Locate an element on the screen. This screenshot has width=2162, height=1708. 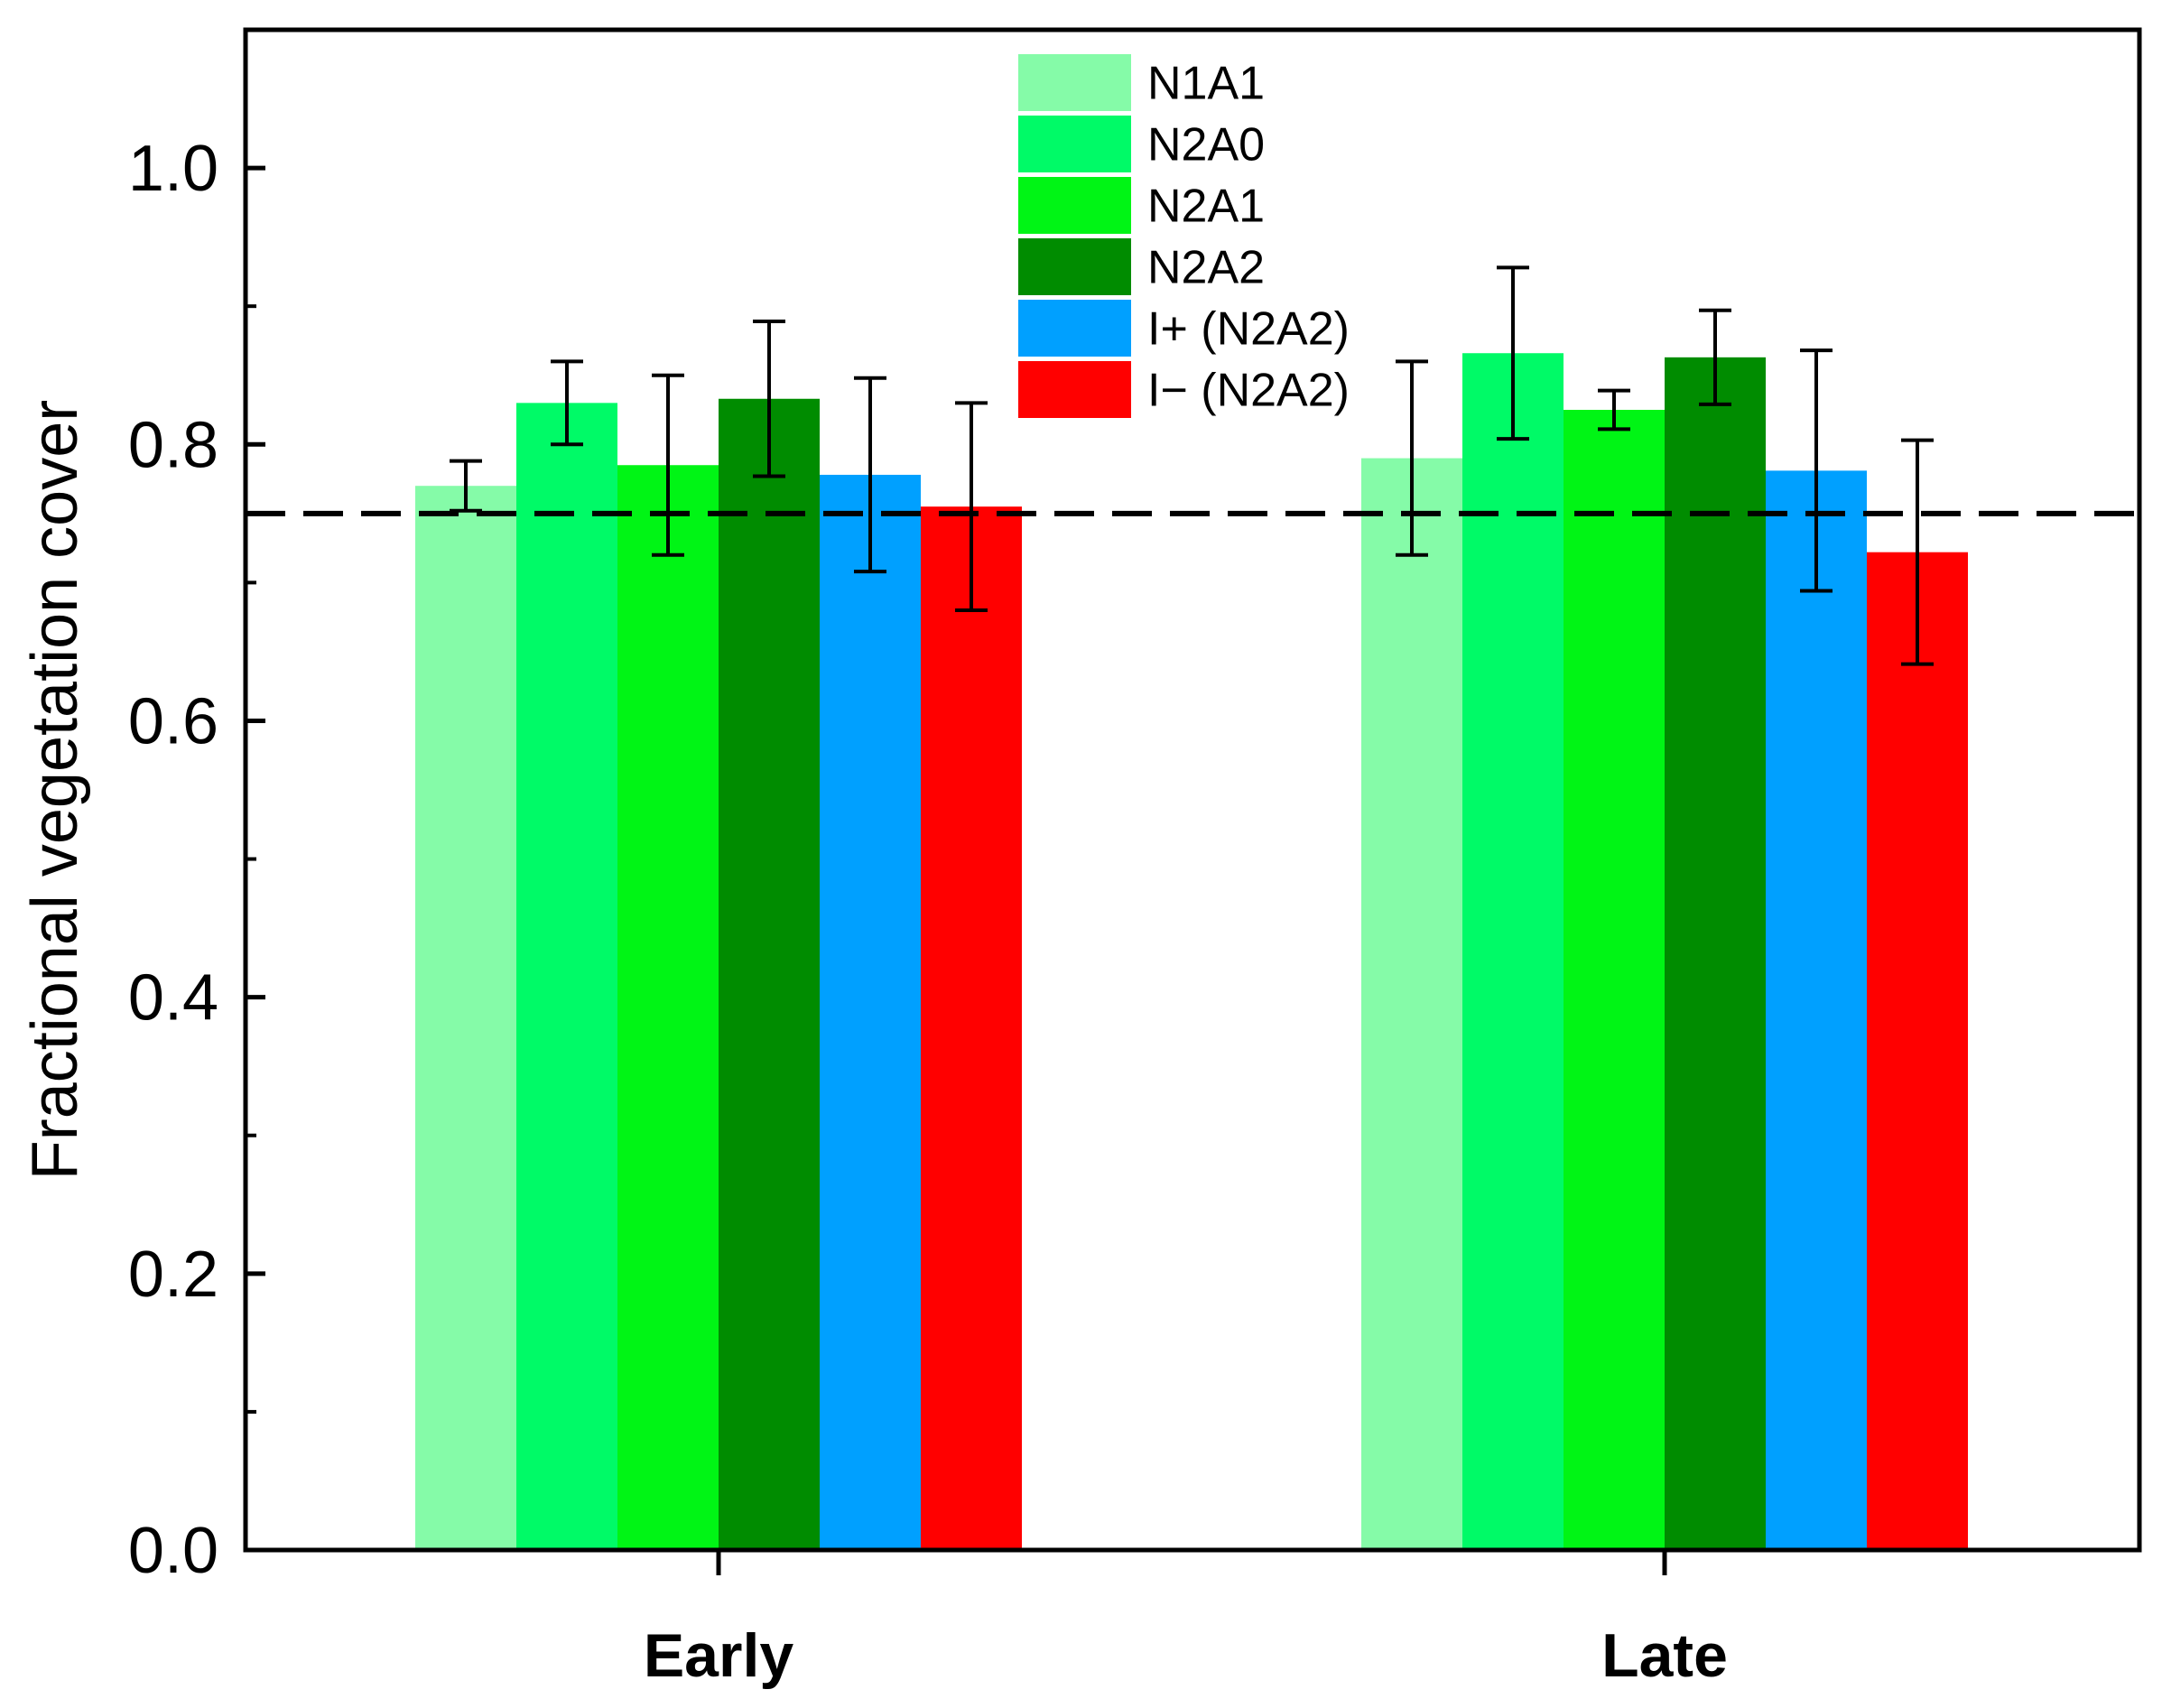
x-tick-label-early: Early is located at coordinates (719, 1655).